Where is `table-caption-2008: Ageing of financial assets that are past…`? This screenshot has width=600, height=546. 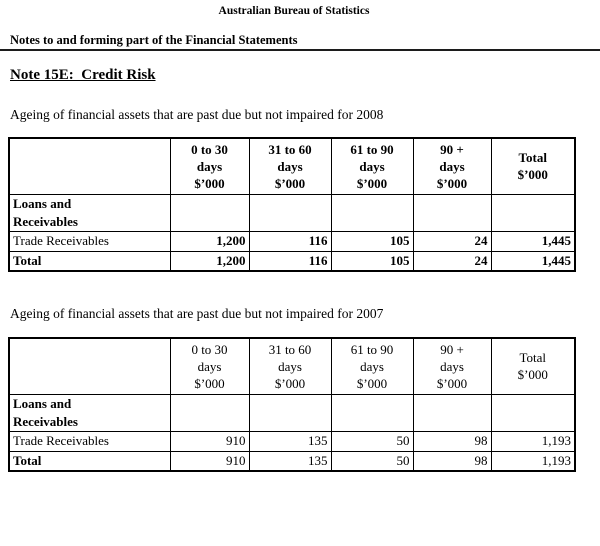
table-caption-2008: Ageing of financial assets that are past… is located at coordinates (197, 114).